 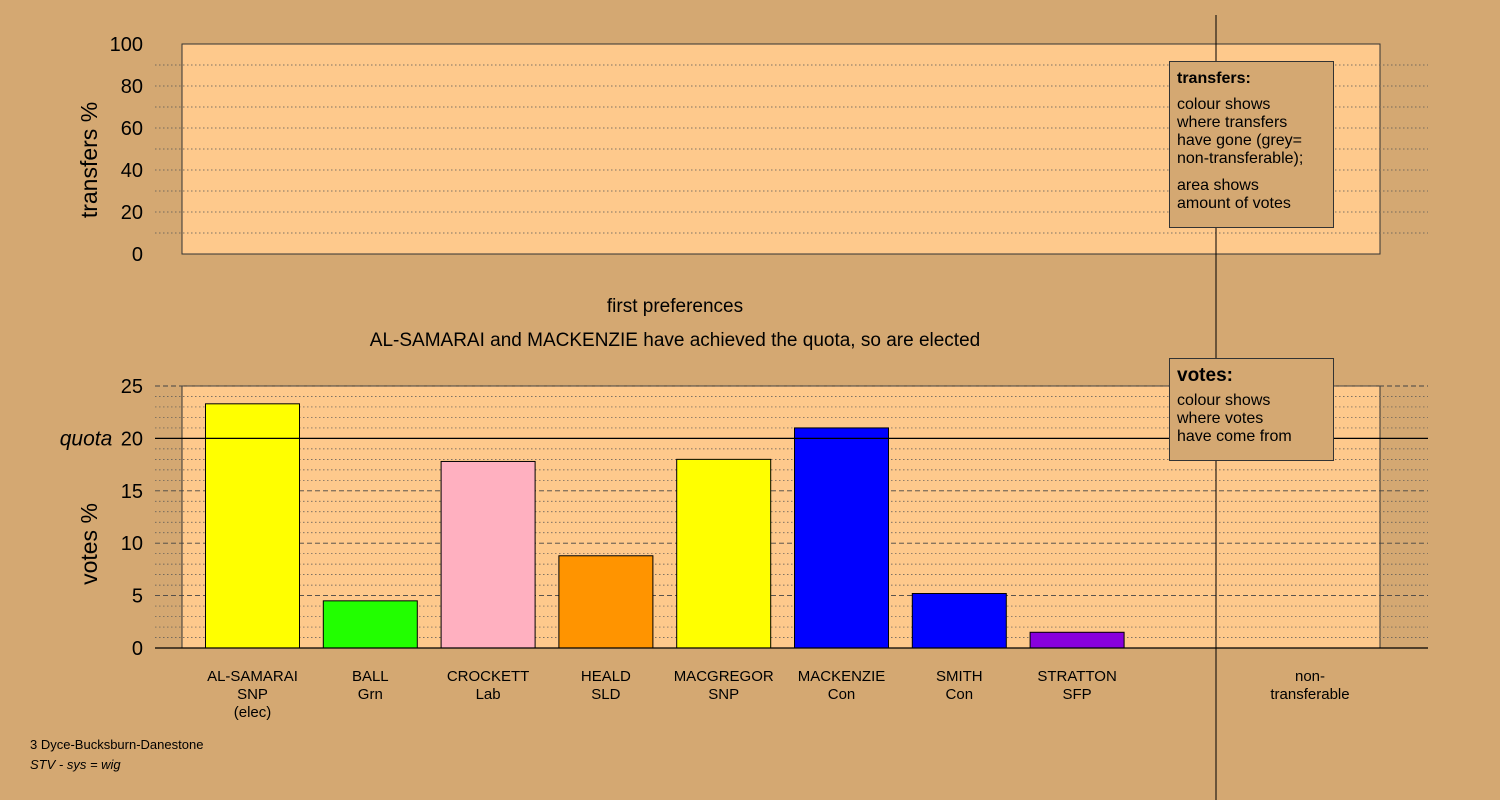 What do you see at coordinates (370, 694) in the screenshot?
I see `category-party-label: Grn` at bounding box center [370, 694].